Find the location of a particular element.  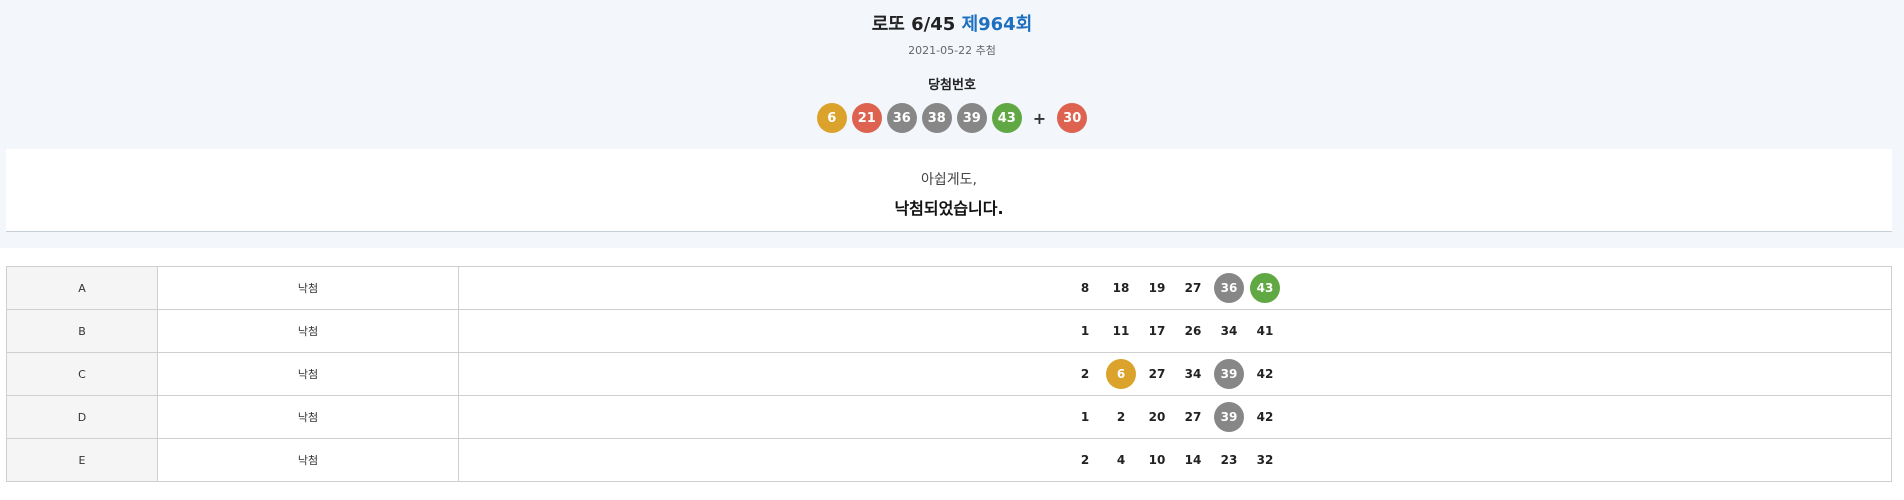

game-numbers: 8 18 19 27 36 43 is located at coordinates (1175, 288).